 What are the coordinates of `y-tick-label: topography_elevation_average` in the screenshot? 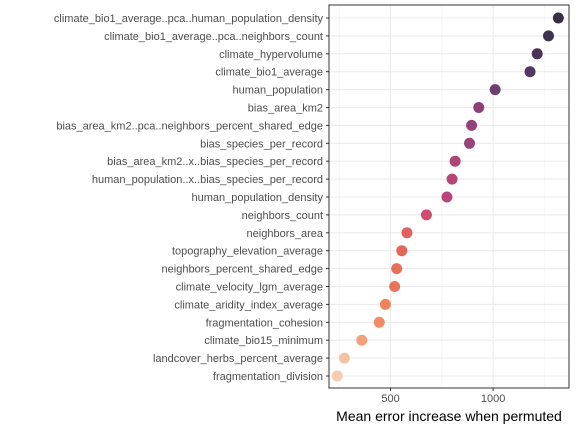 It's located at (247, 252).